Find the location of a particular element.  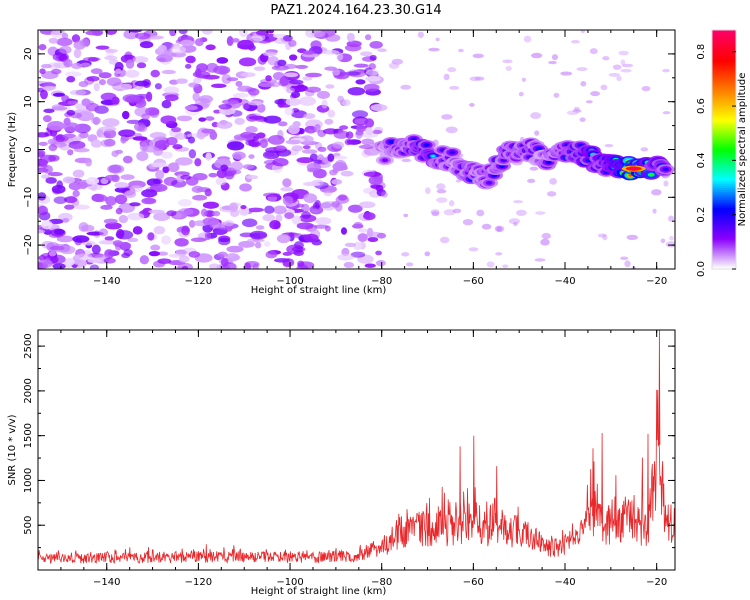

bottom-x-tick-label: −40 is located at coordinates (564, 582).